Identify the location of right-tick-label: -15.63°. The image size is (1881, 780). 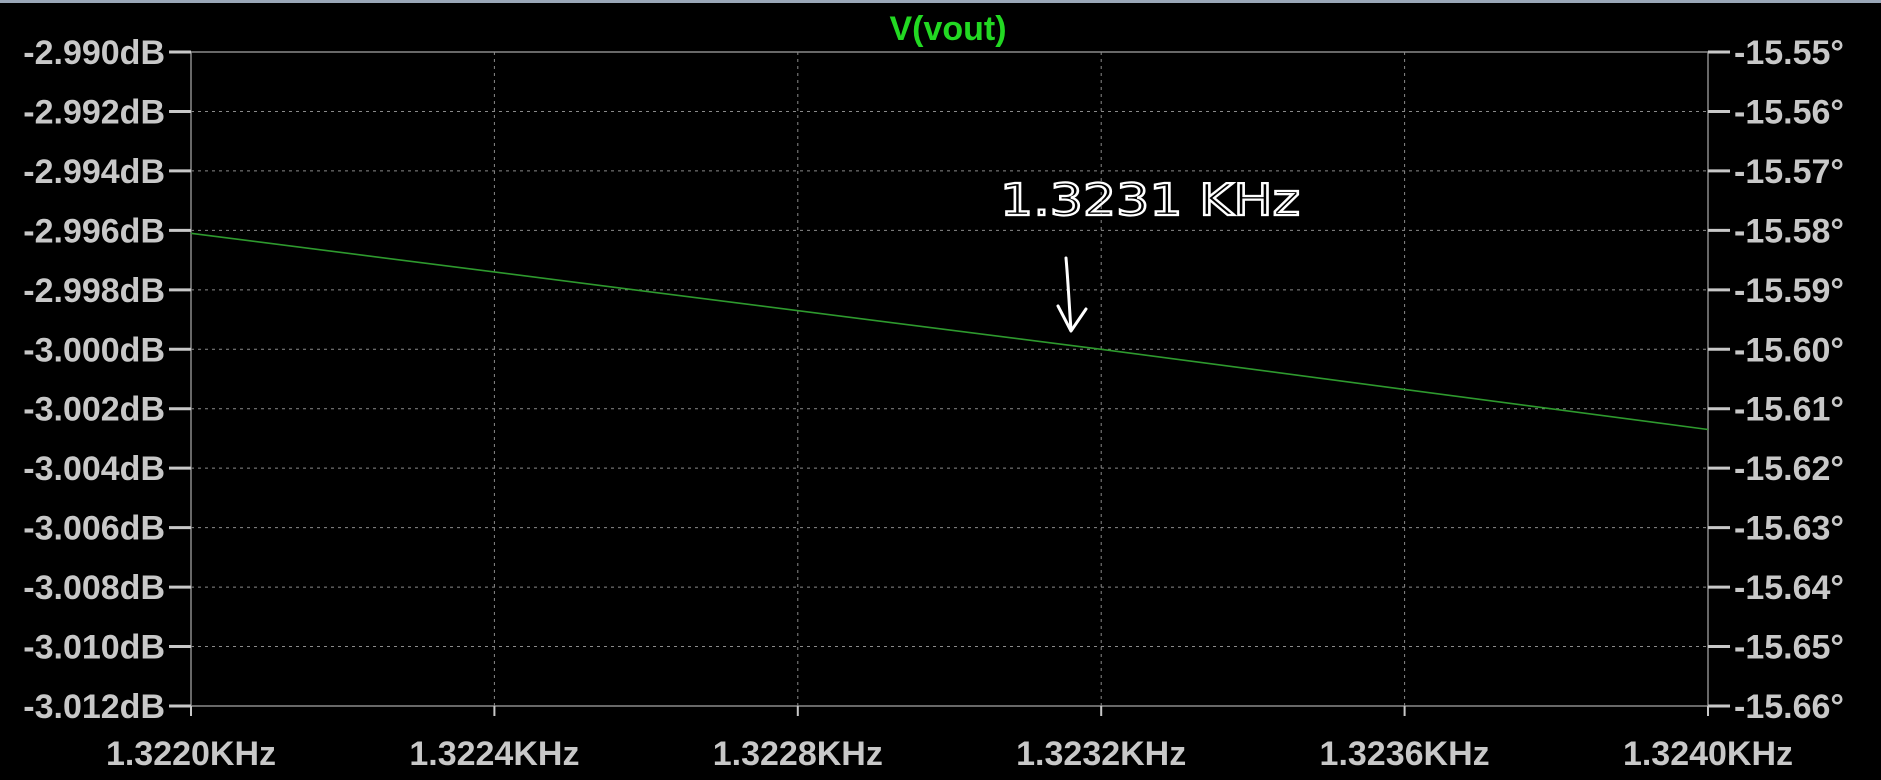
(1789, 529).